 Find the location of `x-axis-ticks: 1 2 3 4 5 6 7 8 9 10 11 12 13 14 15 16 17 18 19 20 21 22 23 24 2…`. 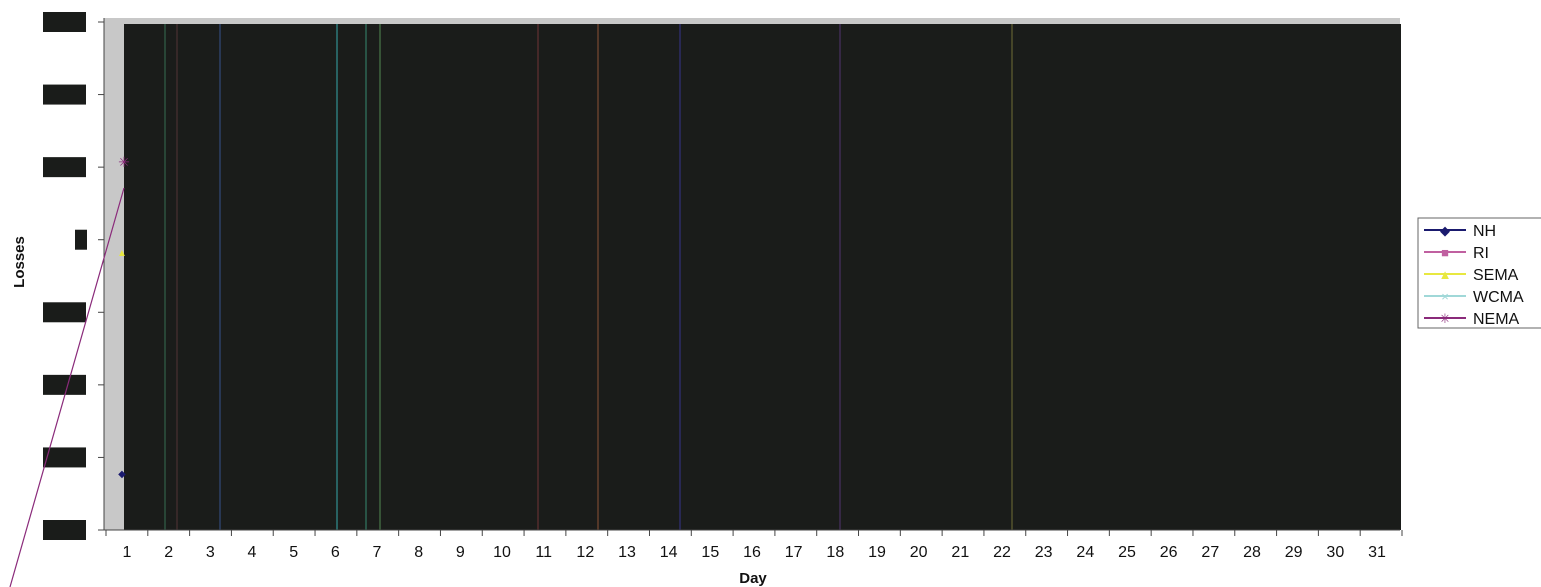

x-axis-ticks: 1 2 3 4 5 6 7 8 9 10 11 12 13 14 15 16 17 18 19 20 21 22 23 24 2… is located at coordinates (754, 545).